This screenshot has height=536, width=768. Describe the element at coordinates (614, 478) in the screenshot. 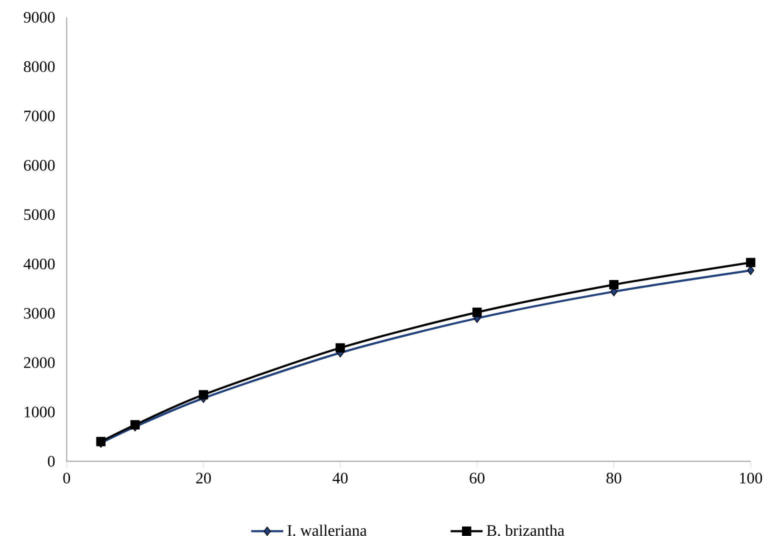

I see `x-tick-label: 80` at that location.